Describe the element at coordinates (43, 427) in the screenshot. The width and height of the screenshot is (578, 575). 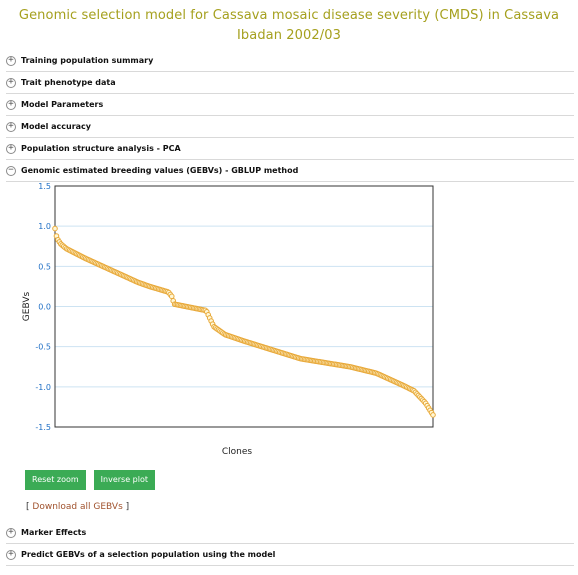
I see `y-tick-label: -1.5` at that location.